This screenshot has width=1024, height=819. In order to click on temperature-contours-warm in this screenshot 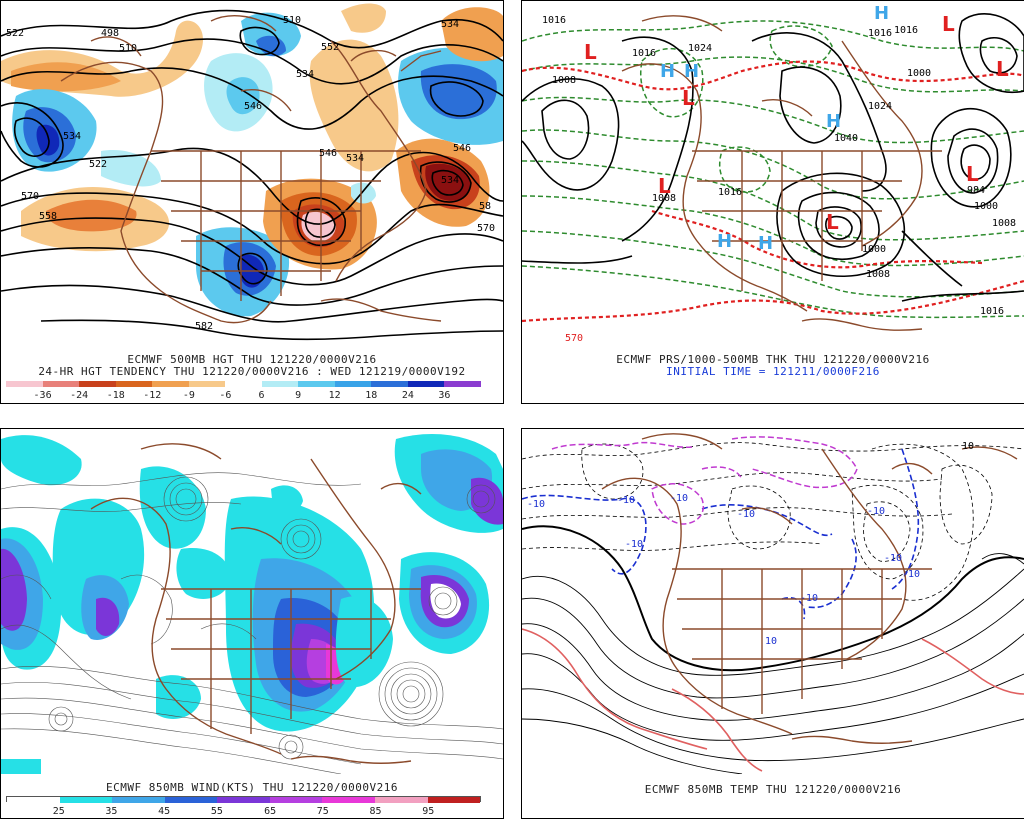, I will do `click(773, 663)`.